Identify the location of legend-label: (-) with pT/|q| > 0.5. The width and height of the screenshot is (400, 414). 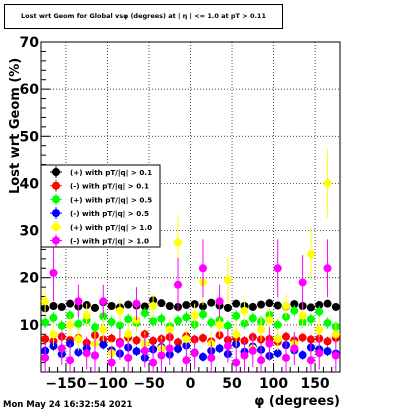
(109, 214).